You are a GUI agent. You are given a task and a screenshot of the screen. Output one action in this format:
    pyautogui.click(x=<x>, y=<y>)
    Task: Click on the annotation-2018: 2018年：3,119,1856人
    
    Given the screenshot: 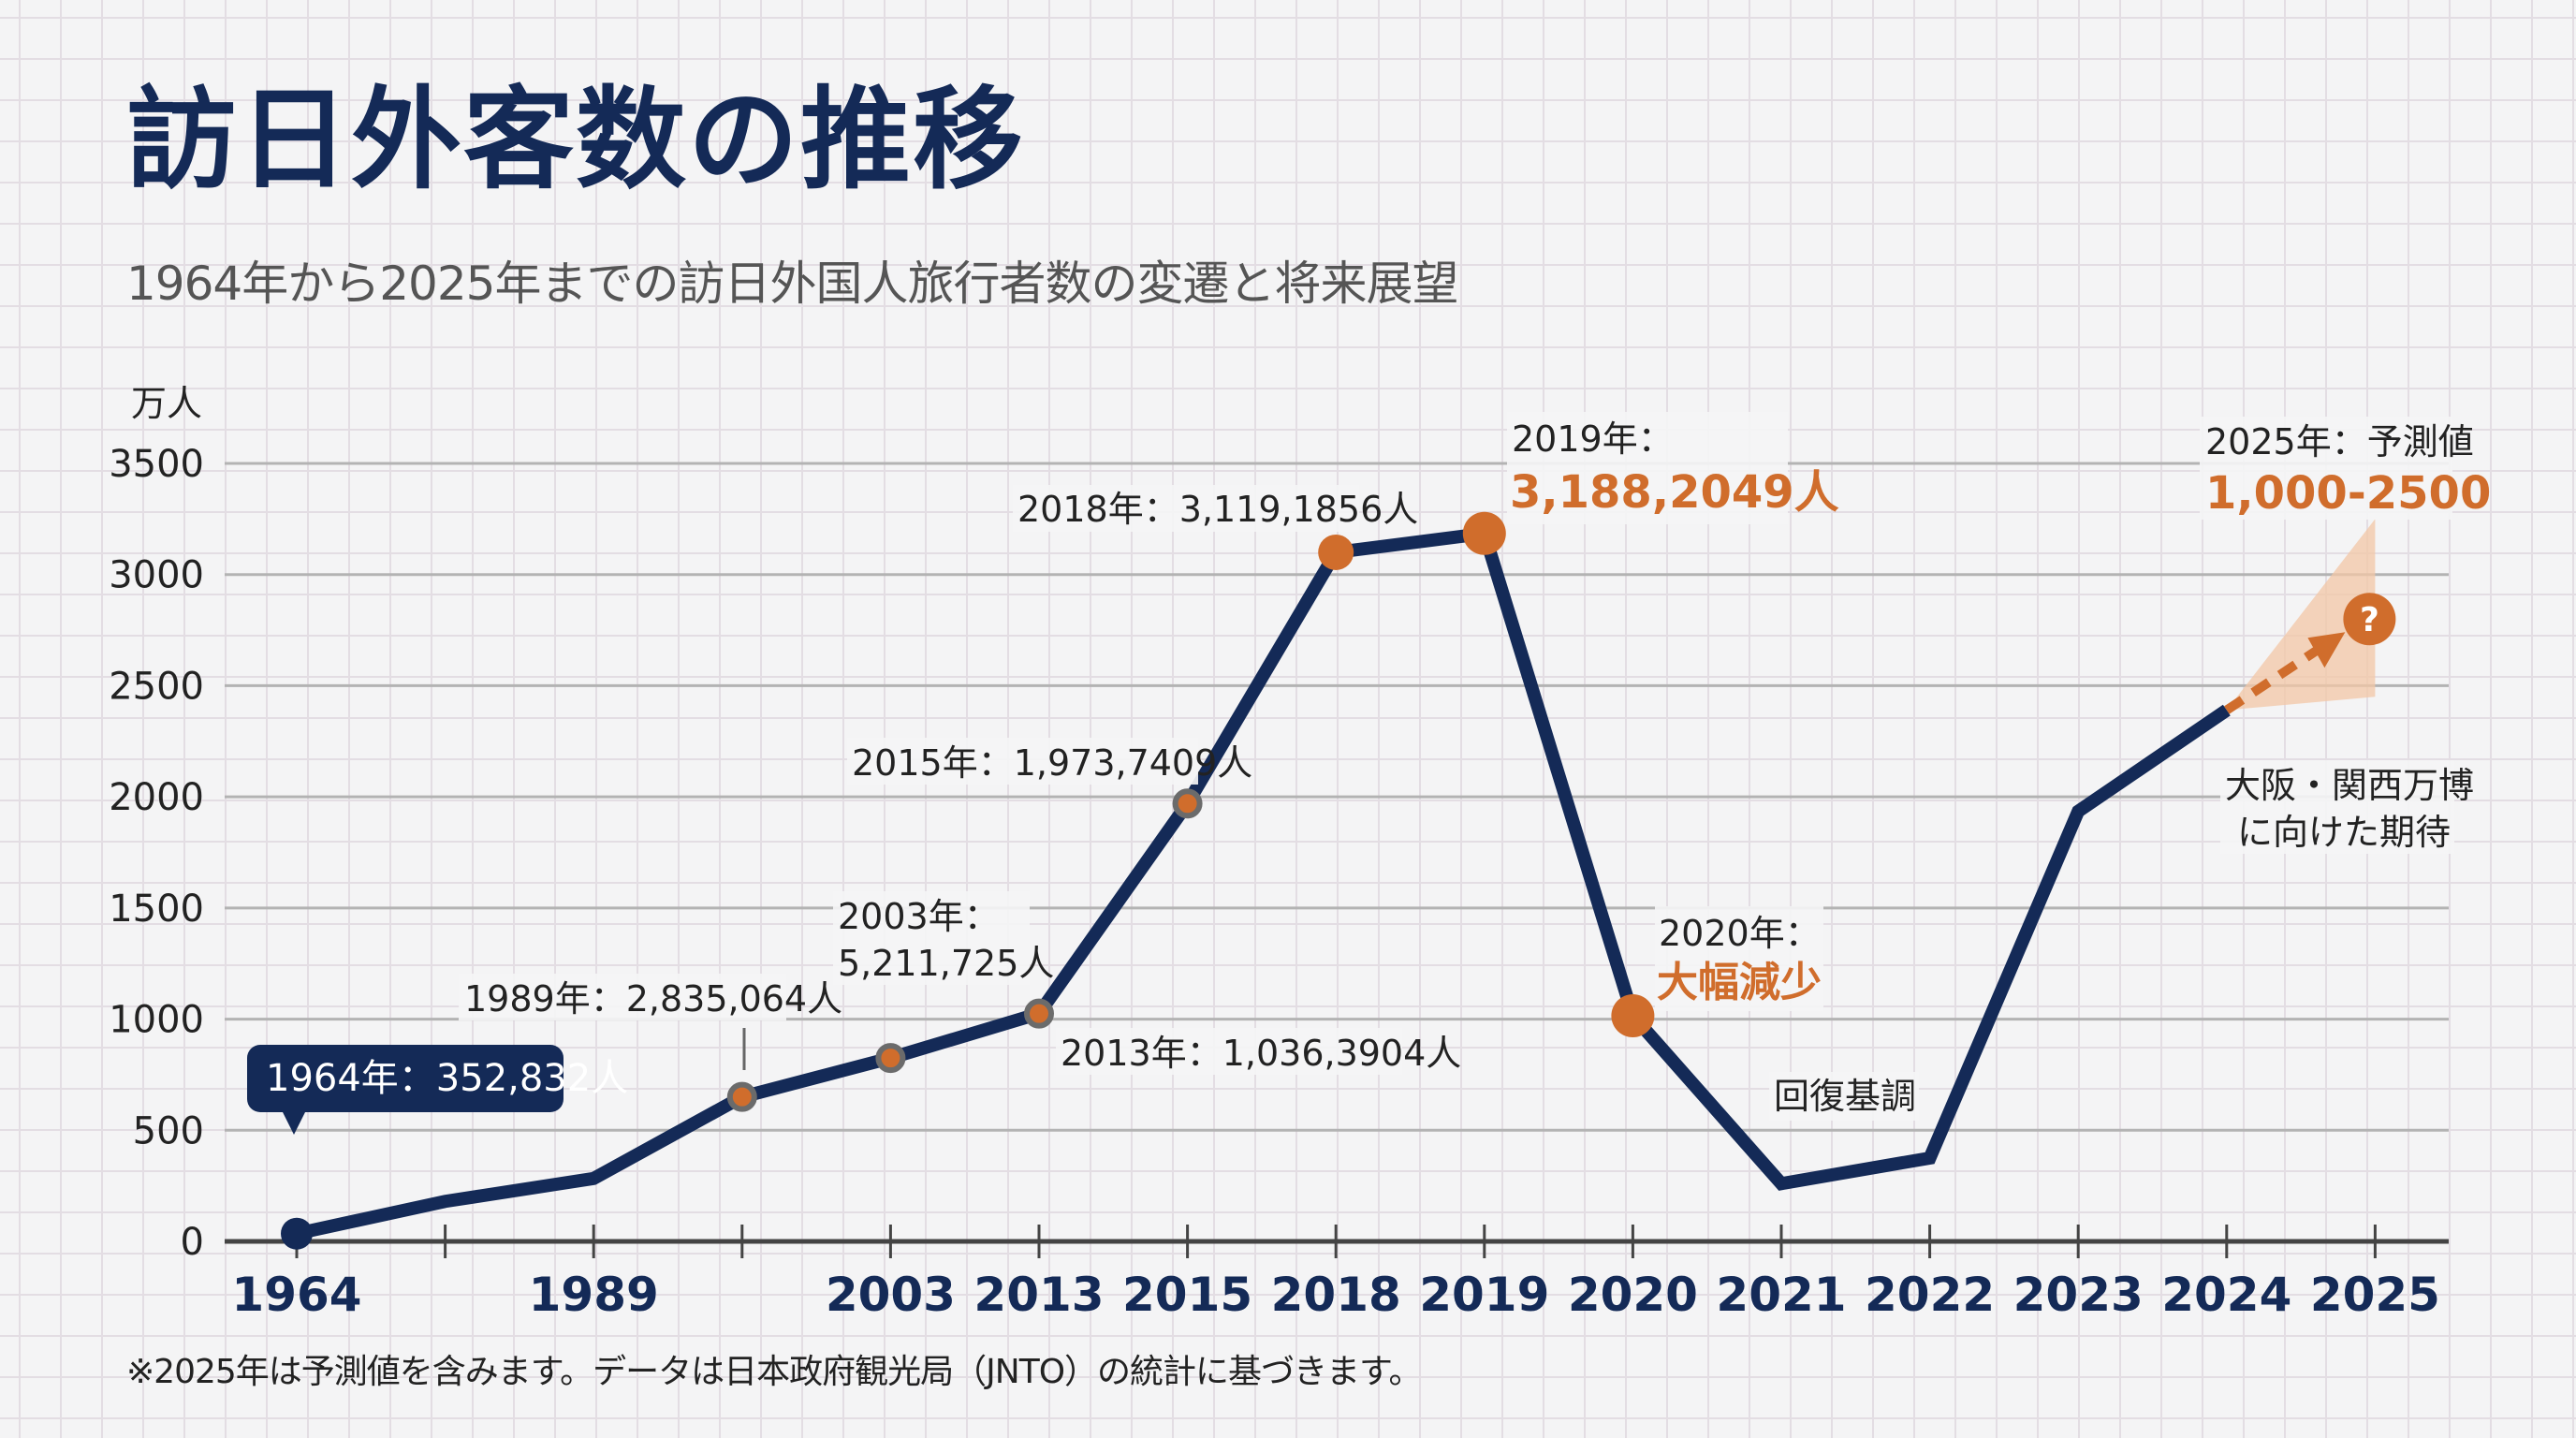 What is the action you would take?
    pyautogui.click(x=1217, y=509)
    